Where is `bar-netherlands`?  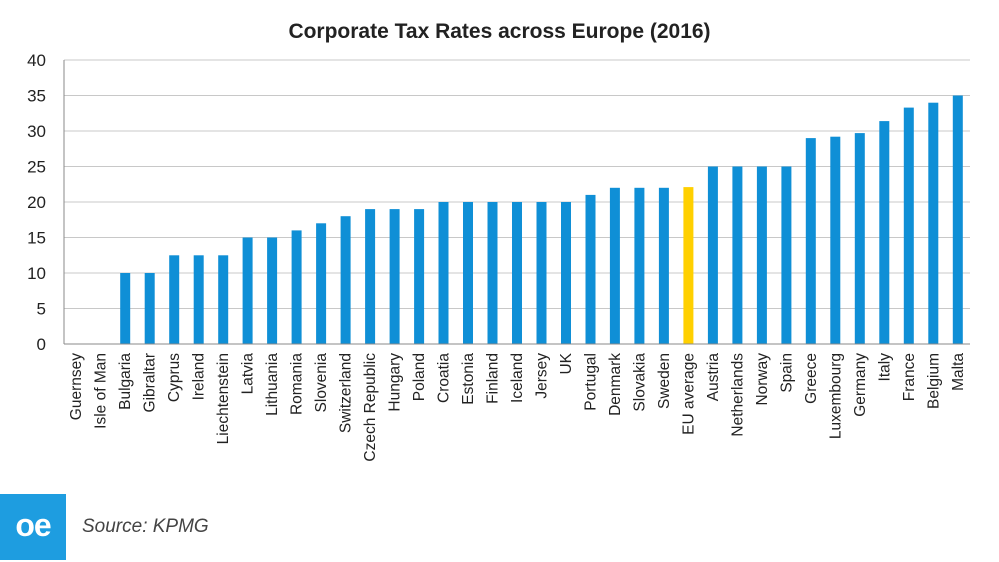
bar-netherlands is located at coordinates (737, 255).